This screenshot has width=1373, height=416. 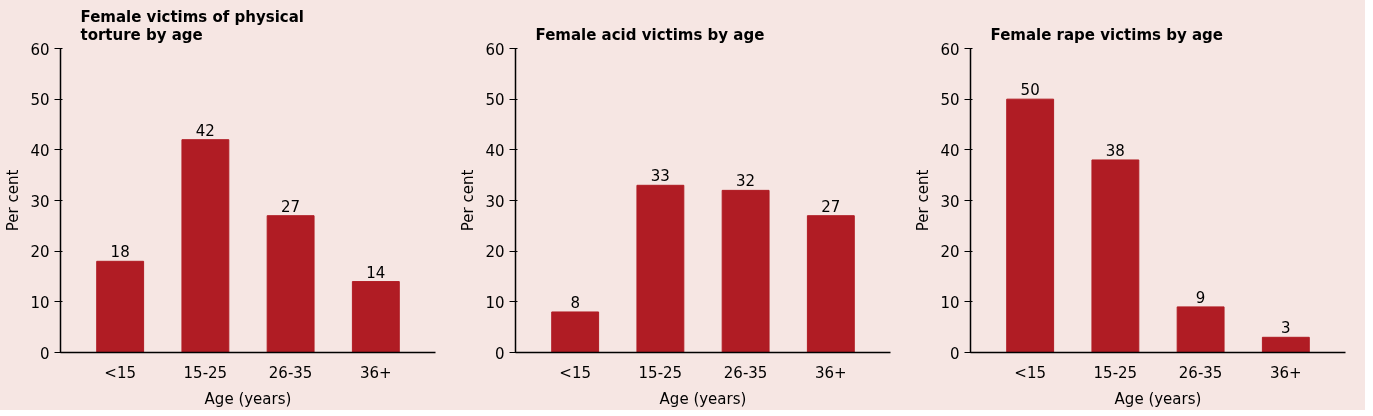 I want to click on data-label: 8, so click(x=575, y=302).